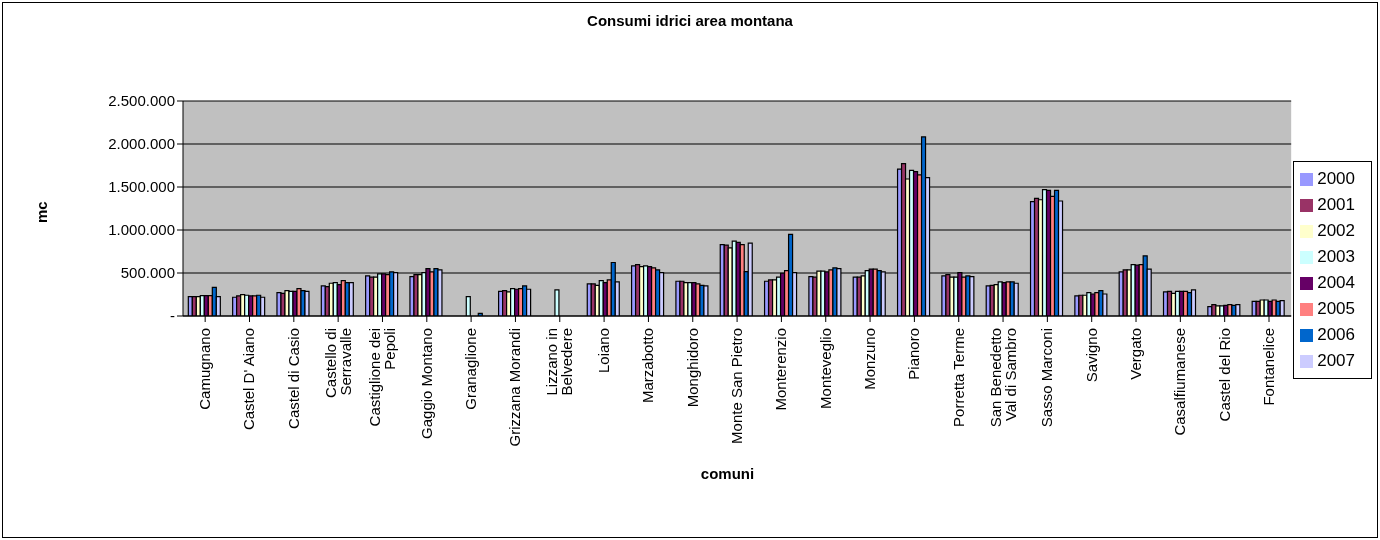  I want to click on y-tick-label: -, so click(172, 316).